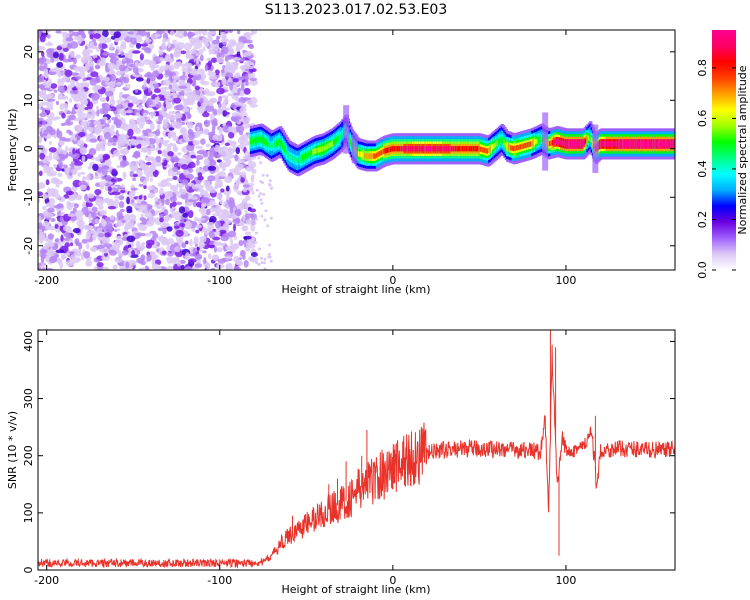 This screenshot has height=600, width=750. What do you see at coordinates (702, 220) in the screenshot?
I see `colorbar-tick-label: 0.2` at bounding box center [702, 220].